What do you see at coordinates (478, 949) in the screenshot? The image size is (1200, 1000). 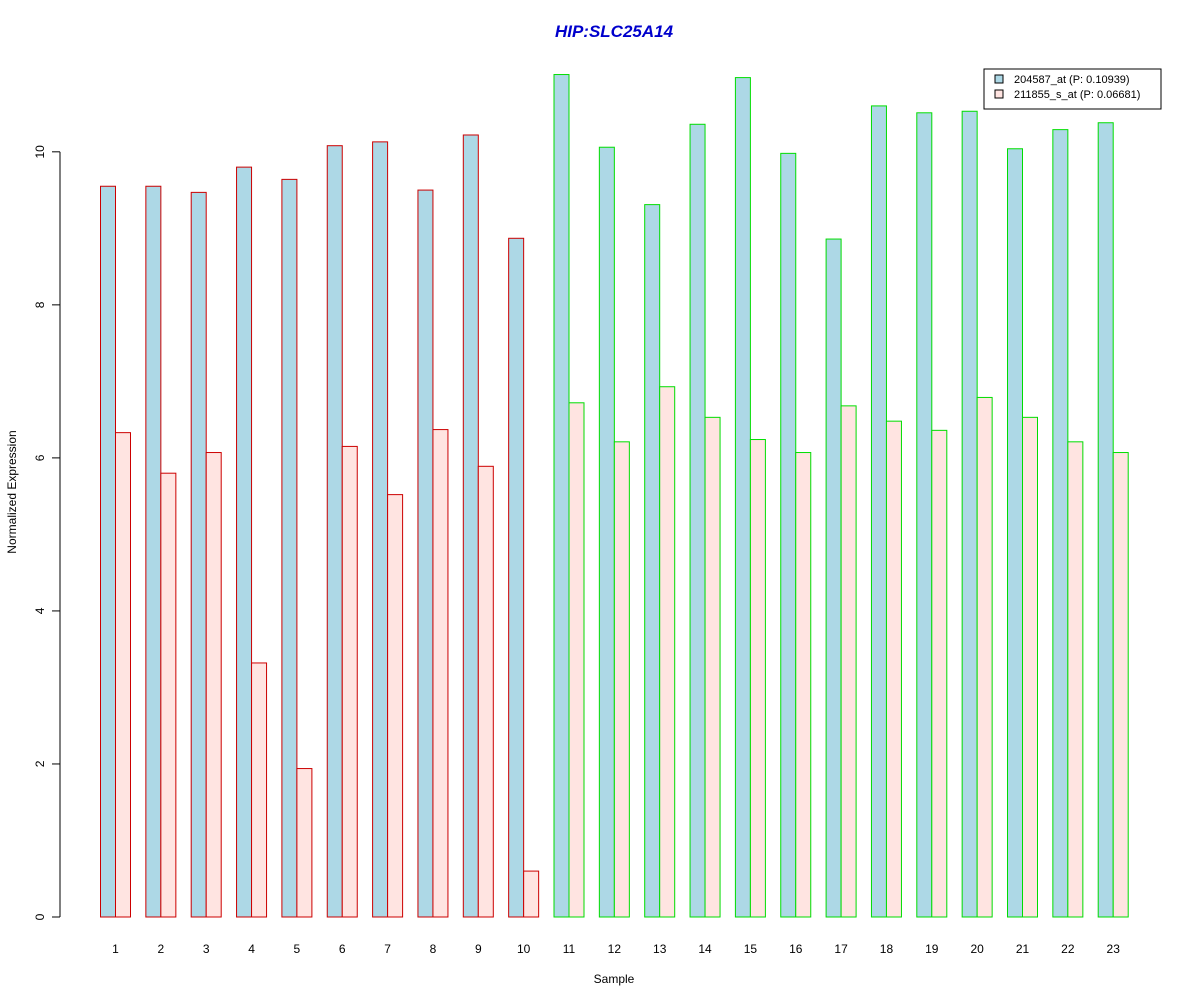 I see `x-tick-label: 9` at bounding box center [478, 949].